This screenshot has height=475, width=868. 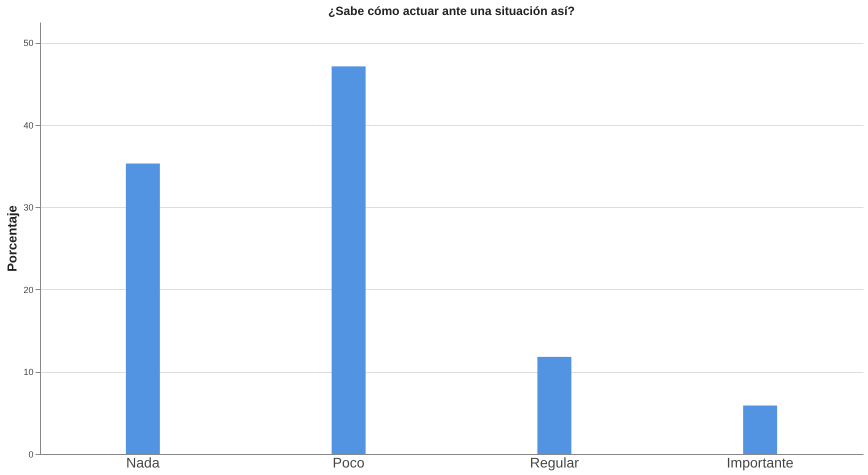 I want to click on chart-title: ¿Sabe cómo actuar ante una situación así?, so click(x=451, y=11).